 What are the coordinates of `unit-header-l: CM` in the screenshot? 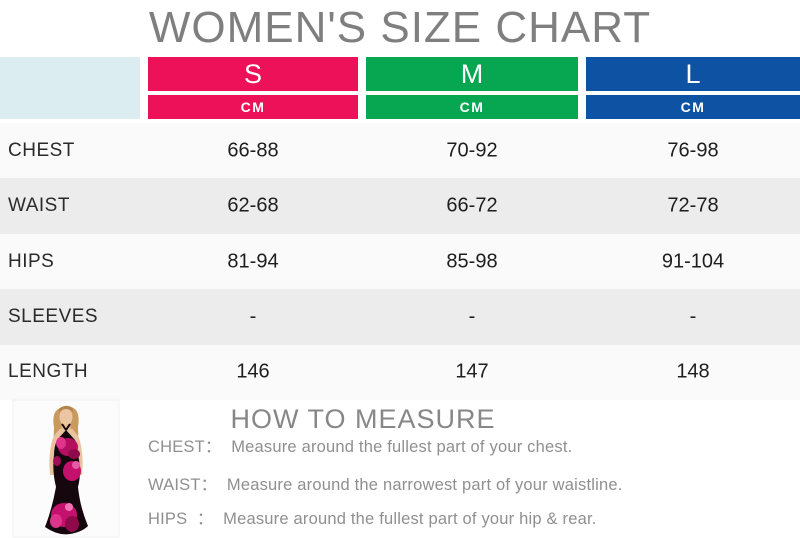 It's located at (693, 107).